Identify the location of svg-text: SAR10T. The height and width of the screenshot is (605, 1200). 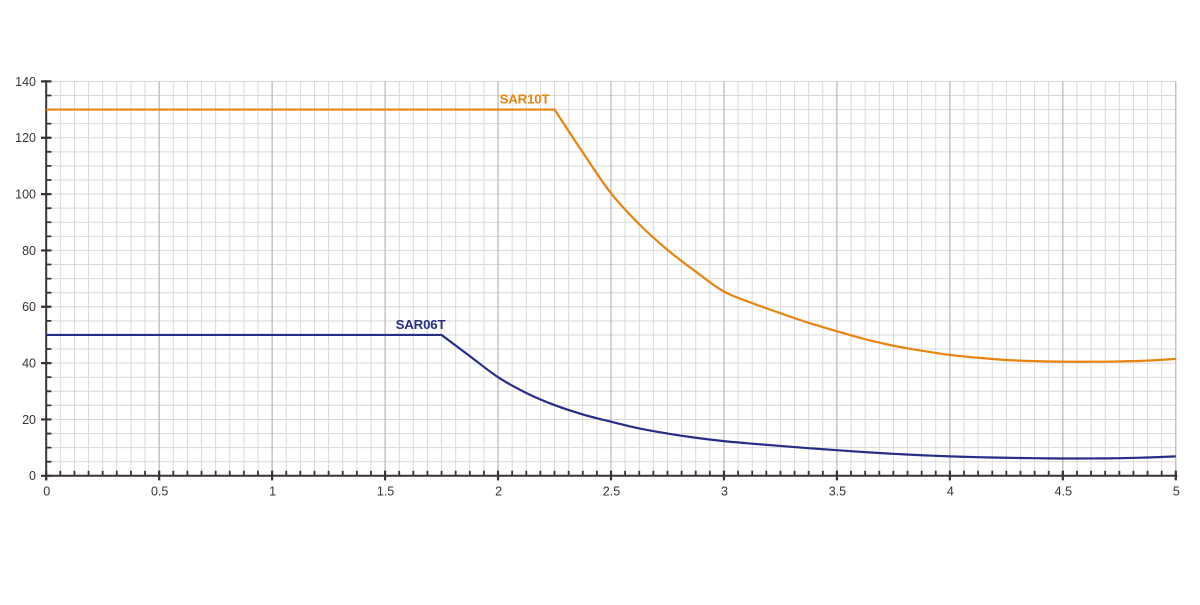
(525, 98).